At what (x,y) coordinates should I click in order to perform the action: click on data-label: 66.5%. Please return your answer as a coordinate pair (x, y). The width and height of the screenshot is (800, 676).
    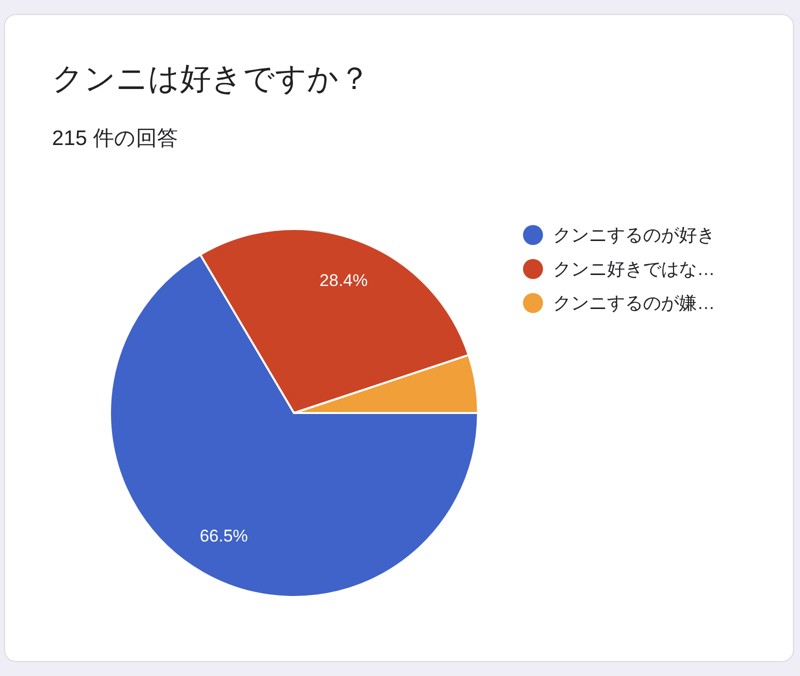
    Looking at the image, I should click on (224, 536).